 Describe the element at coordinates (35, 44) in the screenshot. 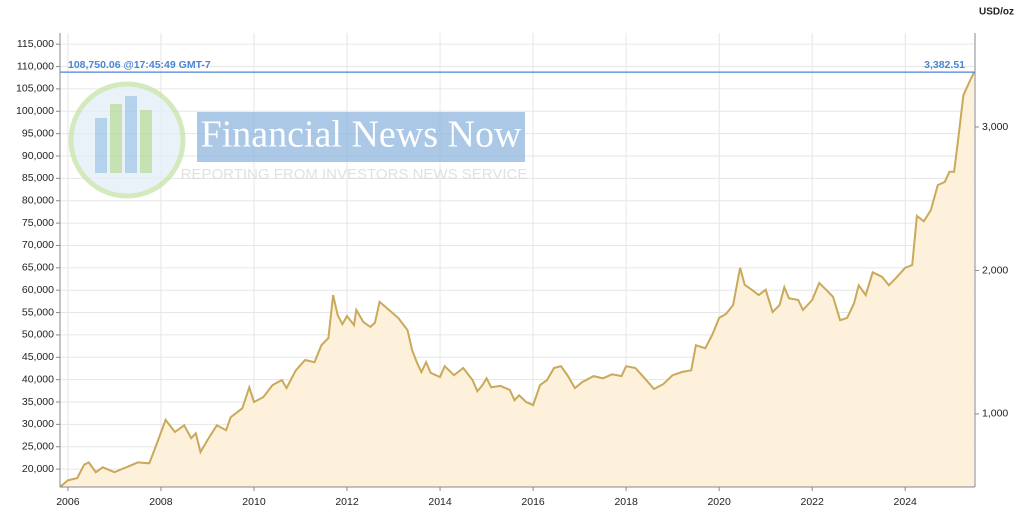

I see `y-tick-label: 115,000` at that location.